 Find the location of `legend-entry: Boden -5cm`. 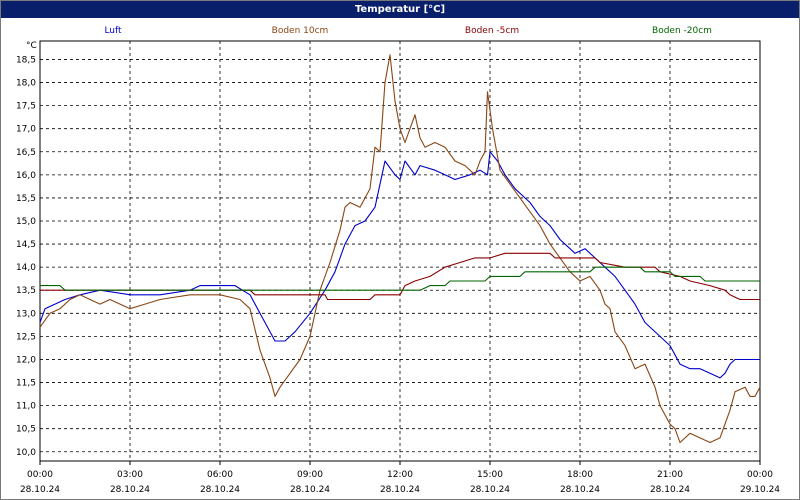

legend-entry: Boden -5cm is located at coordinates (492, 31).